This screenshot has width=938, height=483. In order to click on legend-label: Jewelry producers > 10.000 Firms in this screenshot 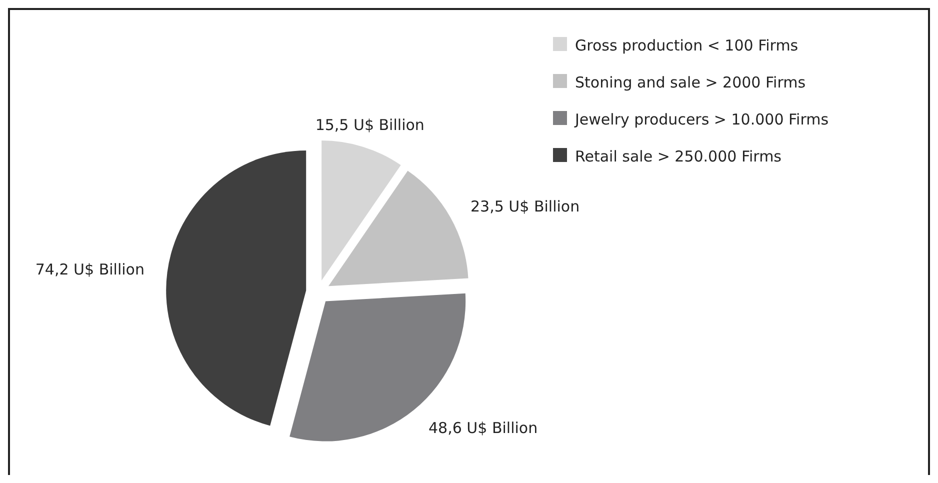, I will do `click(701, 119)`.